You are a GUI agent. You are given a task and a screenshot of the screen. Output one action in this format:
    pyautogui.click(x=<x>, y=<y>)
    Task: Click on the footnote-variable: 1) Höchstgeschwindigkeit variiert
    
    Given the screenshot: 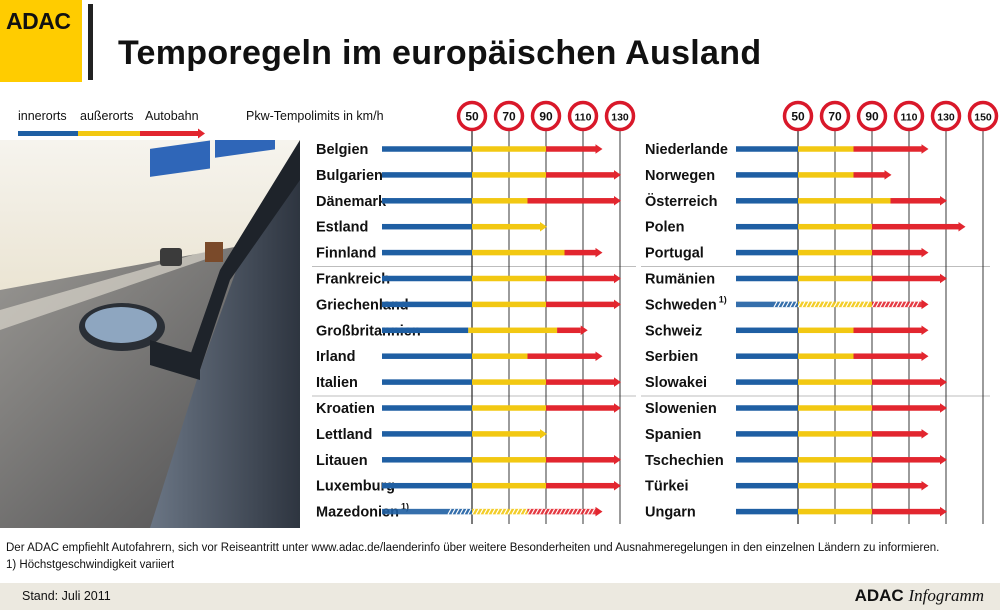 What is the action you would take?
    pyautogui.click(x=90, y=565)
    